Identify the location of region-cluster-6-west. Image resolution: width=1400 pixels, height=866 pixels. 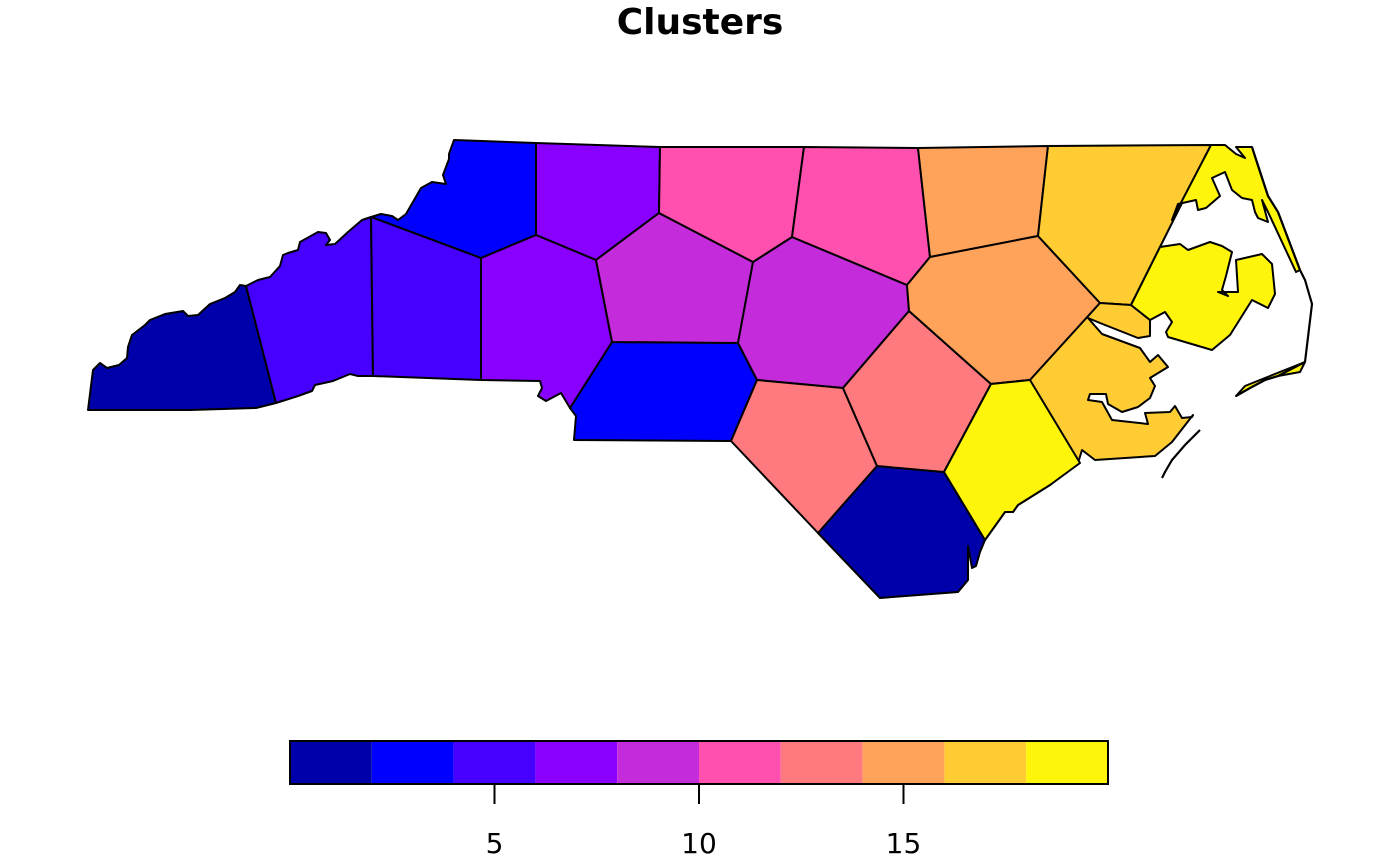
(731, 204).